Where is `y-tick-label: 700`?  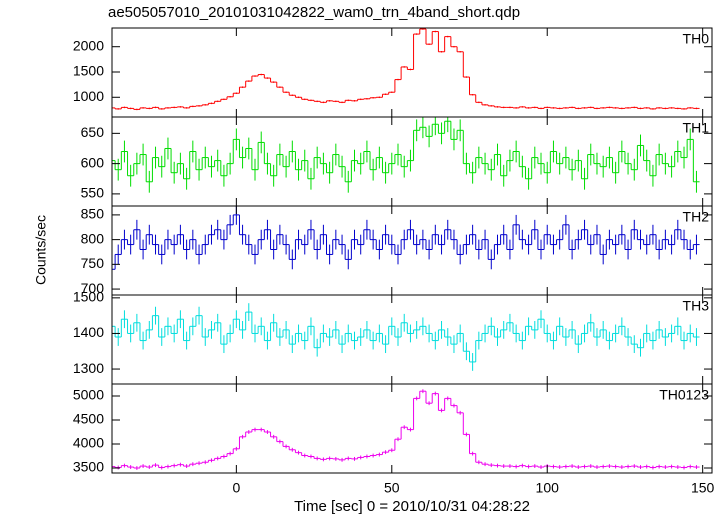 y-tick-label: 700 is located at coordinates (93, 288).